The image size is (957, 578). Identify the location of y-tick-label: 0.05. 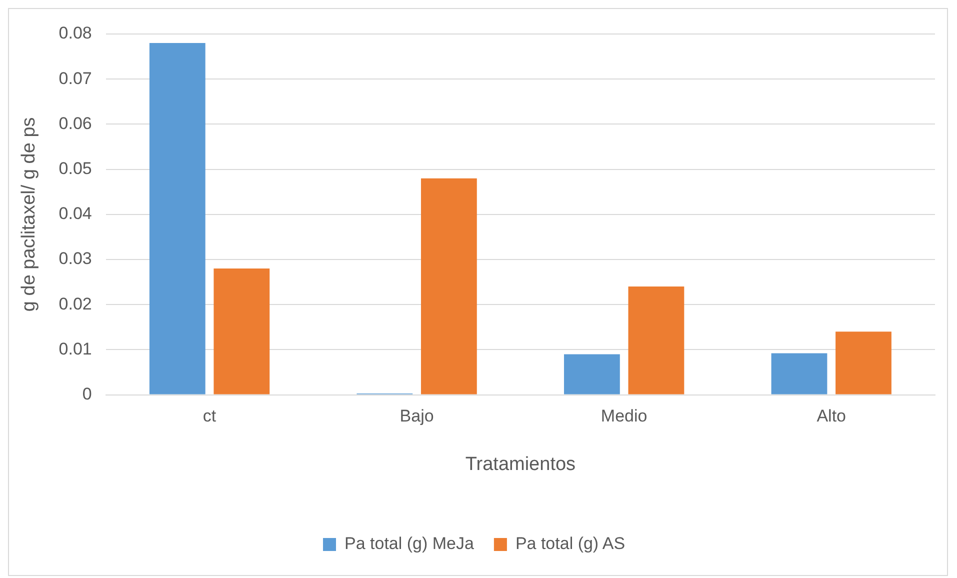
(75, 168).